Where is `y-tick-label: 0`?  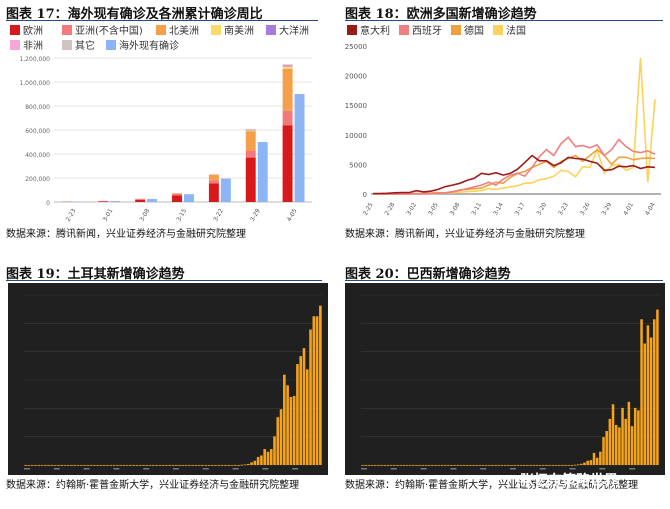
y-tick-label: 0 is located at coordinates (365, 195).